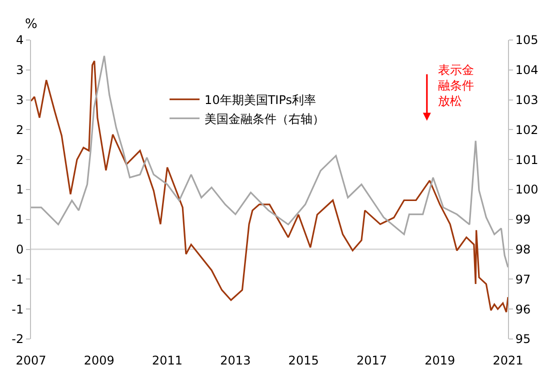 The height and width of the screenshot is (379, 550). Describe the element at coordinates (303, 360) in the screenshot. I see `x-tick-label: 2015` at that location.